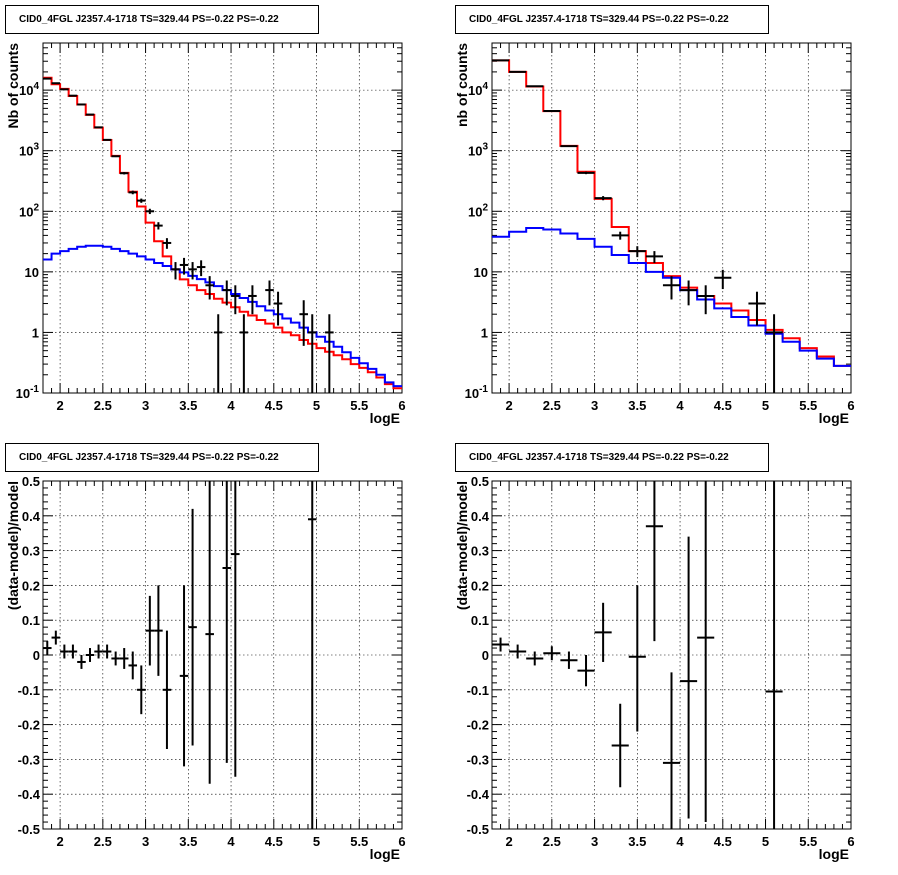  Describe the element at coordinates (508, 405) in the screenshot. I see `x-tick-label: 2` at that location.